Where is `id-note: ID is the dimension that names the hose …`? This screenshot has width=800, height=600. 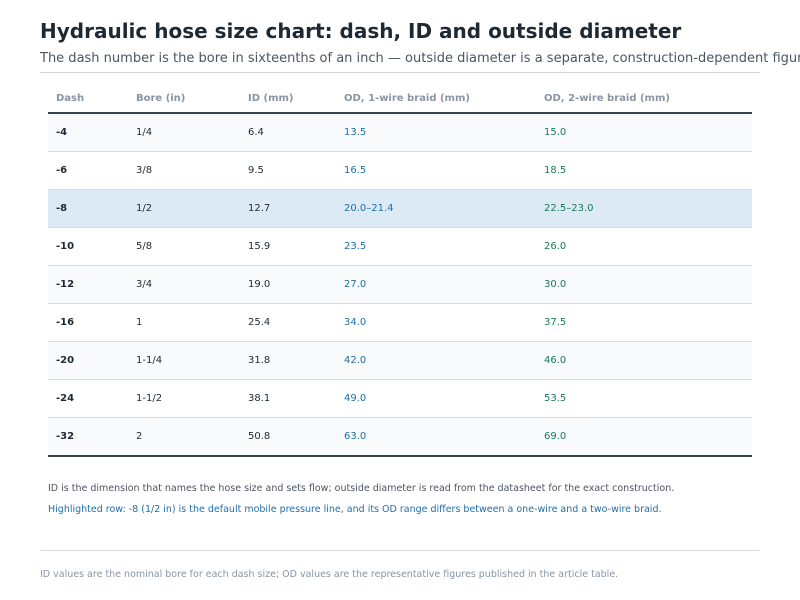 id-note: ID is the dimension that names the hose … is located at coordinates (361, 488).